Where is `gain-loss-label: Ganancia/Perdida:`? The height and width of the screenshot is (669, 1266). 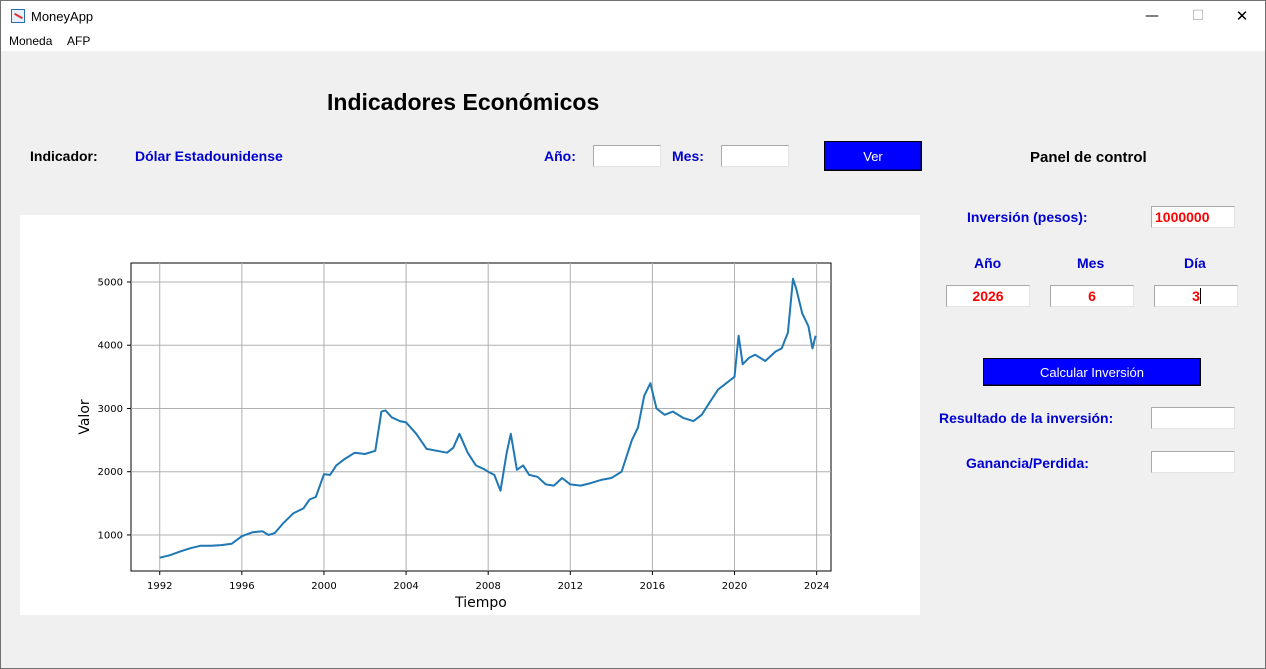
gain-loss-label: Ganancia/Perdida: is located at coordinates (1027, 463).